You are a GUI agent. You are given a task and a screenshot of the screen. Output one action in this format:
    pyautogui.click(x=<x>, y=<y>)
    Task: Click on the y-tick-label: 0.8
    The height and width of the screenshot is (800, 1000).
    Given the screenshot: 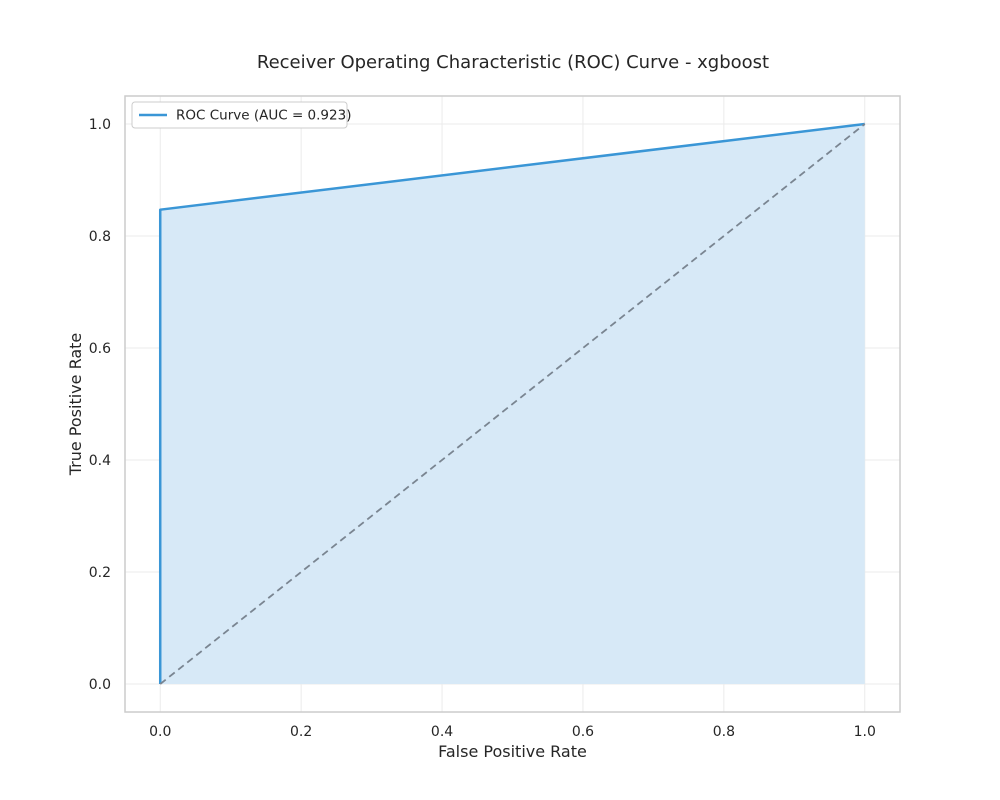 What is the action you would take?
    pyautogui.click(x=100, y=237)
    